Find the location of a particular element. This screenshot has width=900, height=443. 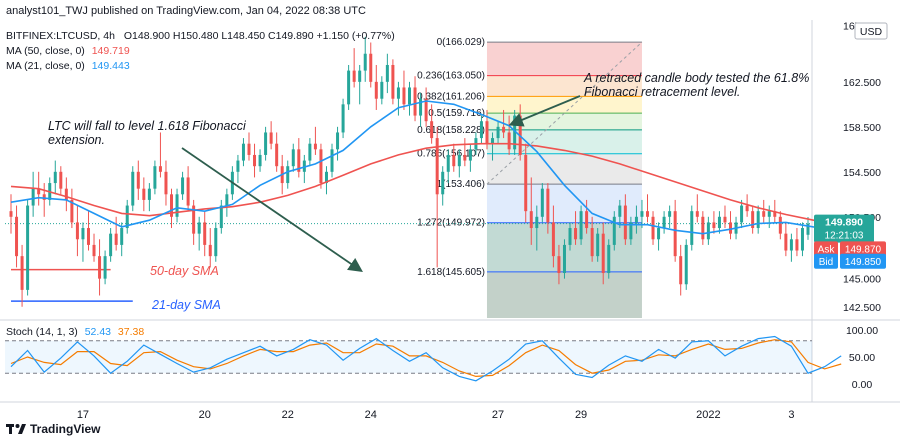

time-tick-label: 29 is located at coordinates (581, 415).